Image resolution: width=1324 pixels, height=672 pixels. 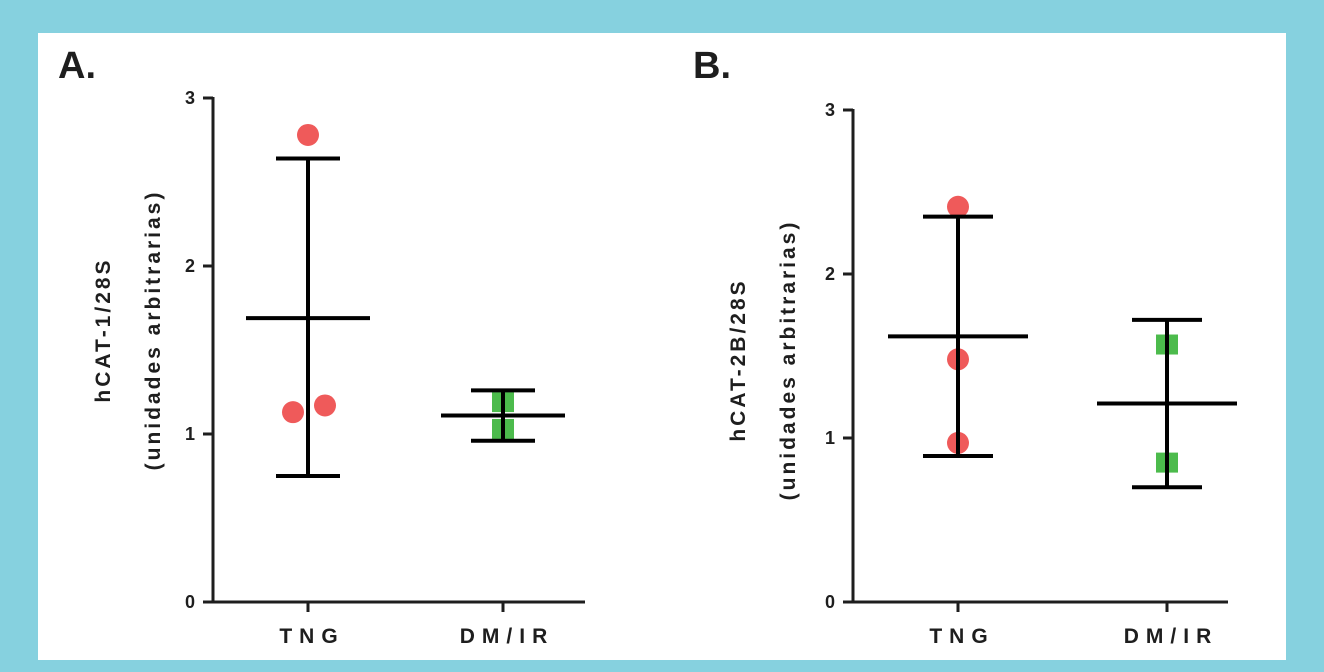 I want to click on panel-label: B., so click(x=712, y=66).